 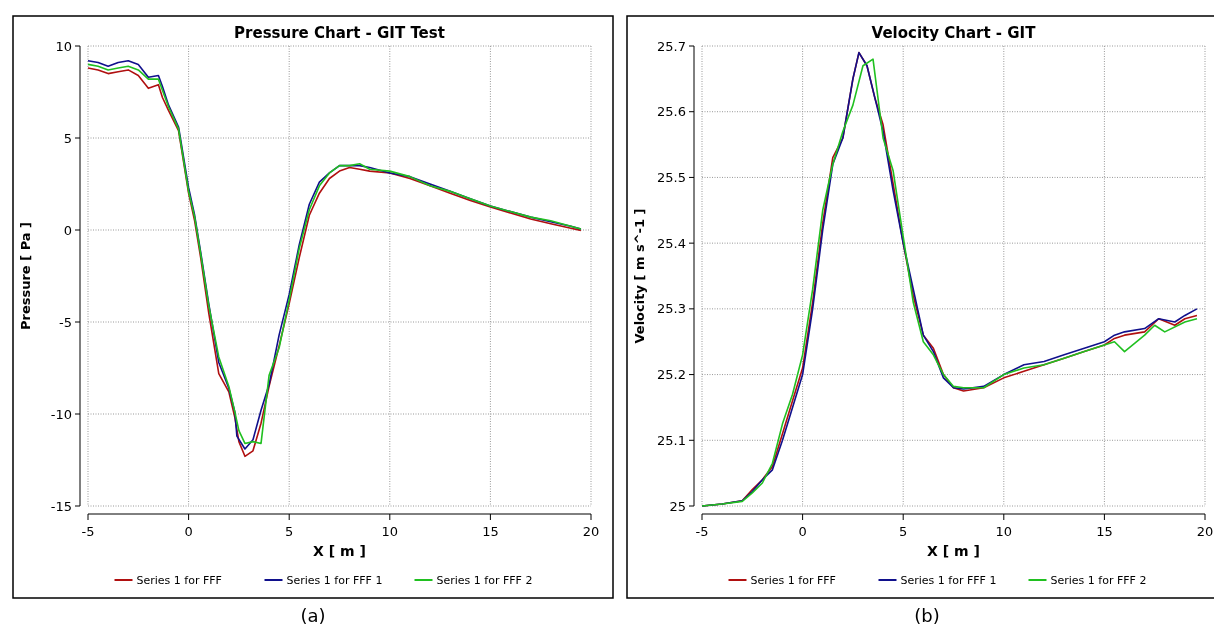 I want to click on chart-title: Velocity Chart - GIT, so click(x=954, y=33).